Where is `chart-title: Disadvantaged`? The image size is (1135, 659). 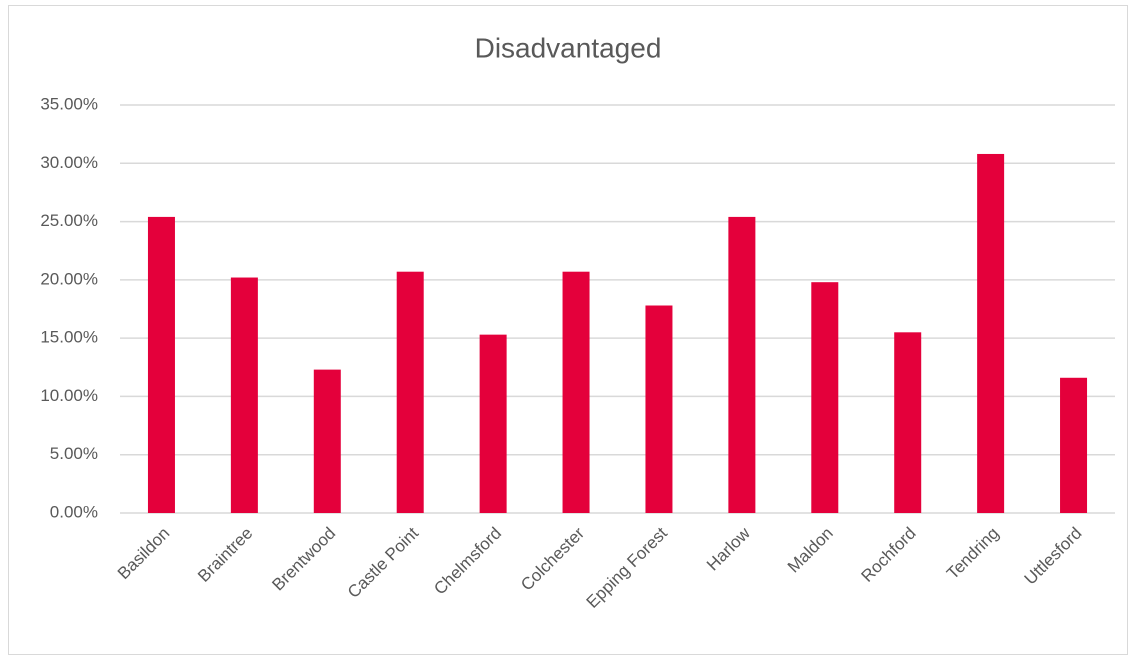
chart-title: Disadvantaged is located at coordinates (568, 47).